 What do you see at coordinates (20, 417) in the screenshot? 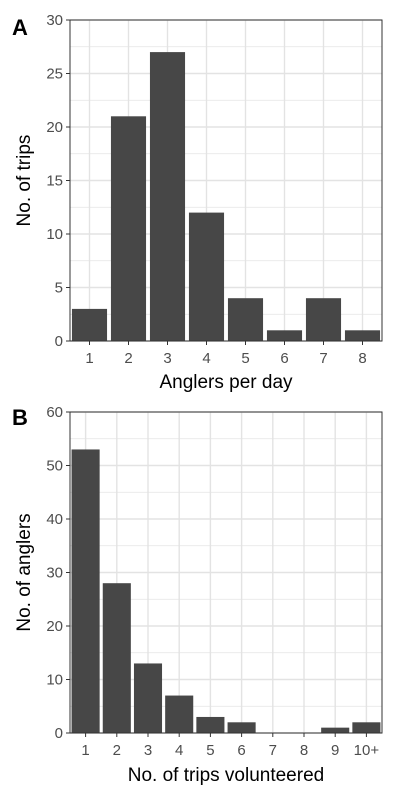
I see `panel-tag: B` at bounding box center [20, 417].